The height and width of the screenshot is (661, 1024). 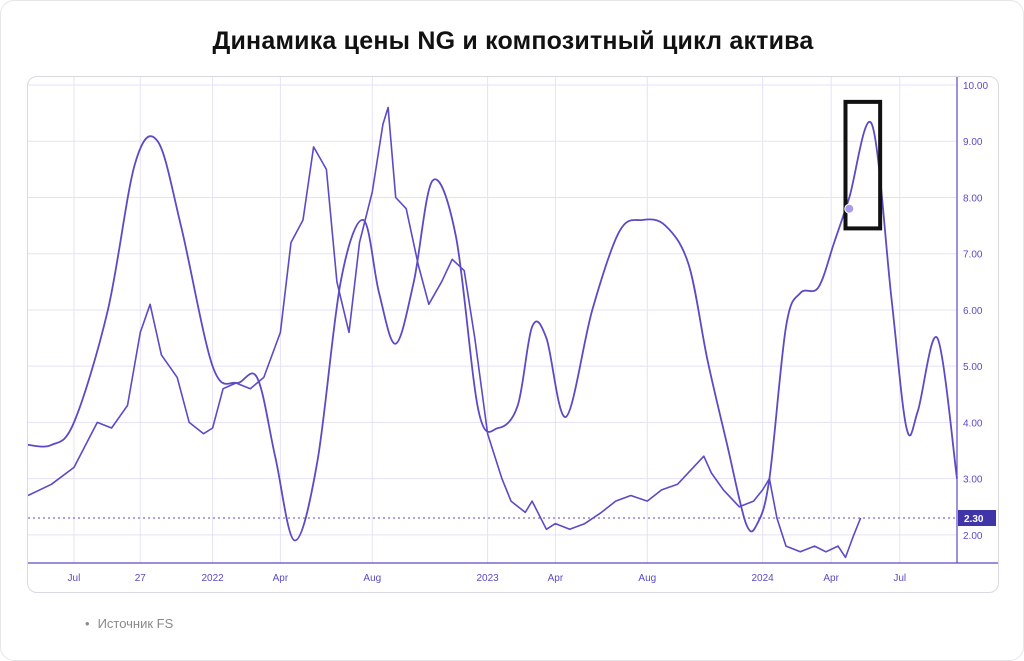 What do you see at coordinates (973, 255) in the screenshot?
I see `y-tick-label: 7.00` at bounding box center [973, 255].